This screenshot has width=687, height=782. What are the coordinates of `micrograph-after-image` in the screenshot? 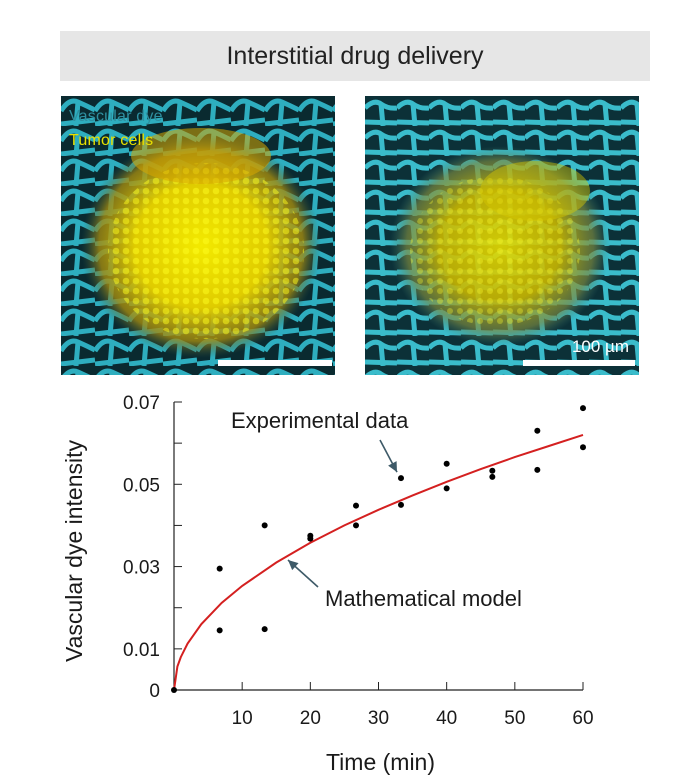 It's located at (502, 235).